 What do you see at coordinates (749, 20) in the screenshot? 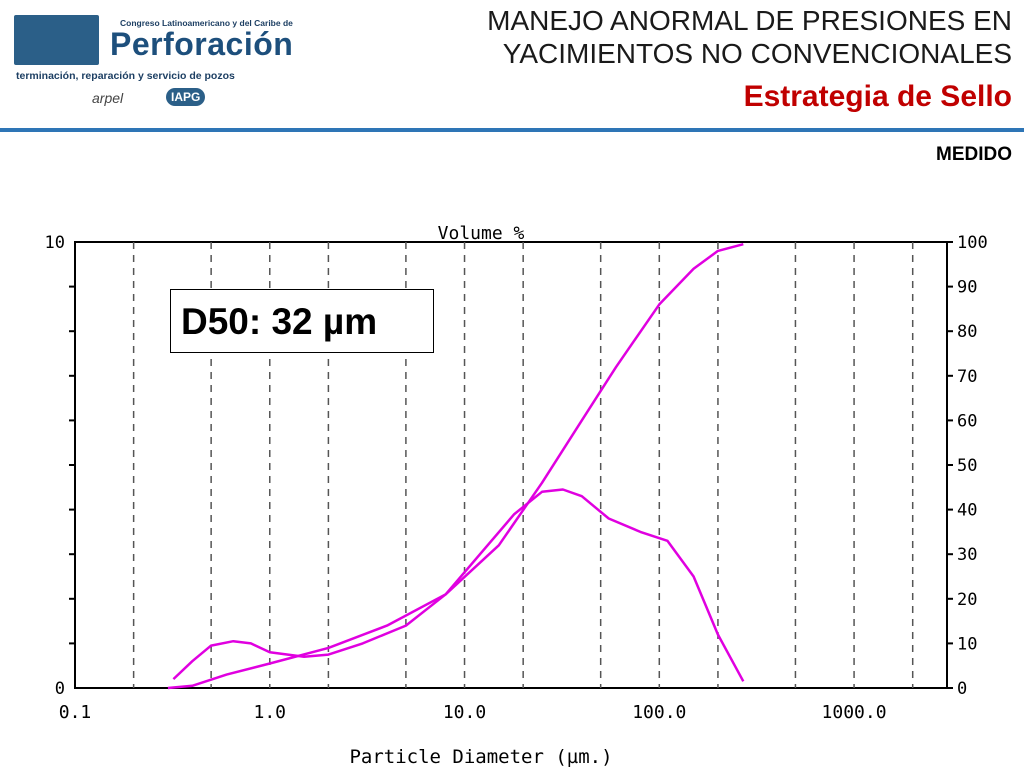
I see `slide-title-line1: MANEJO ANORMAL DE PRESIONES EN` at bounding box center [749, 20].